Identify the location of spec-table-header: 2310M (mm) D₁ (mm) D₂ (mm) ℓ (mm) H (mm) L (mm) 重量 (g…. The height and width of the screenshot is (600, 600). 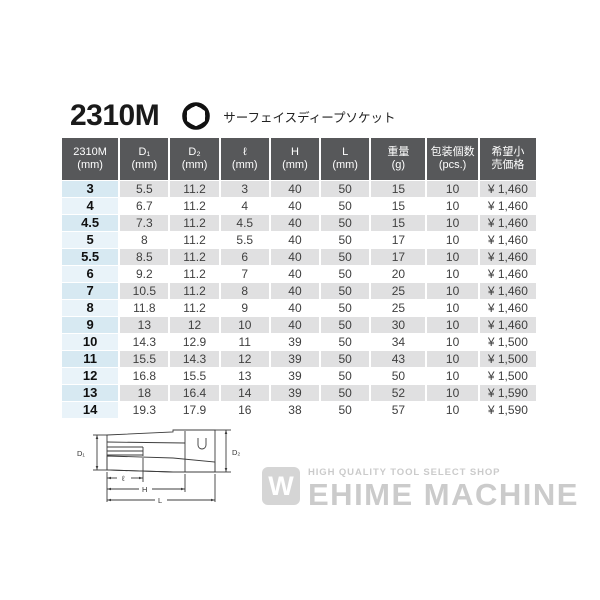
(299, 159).